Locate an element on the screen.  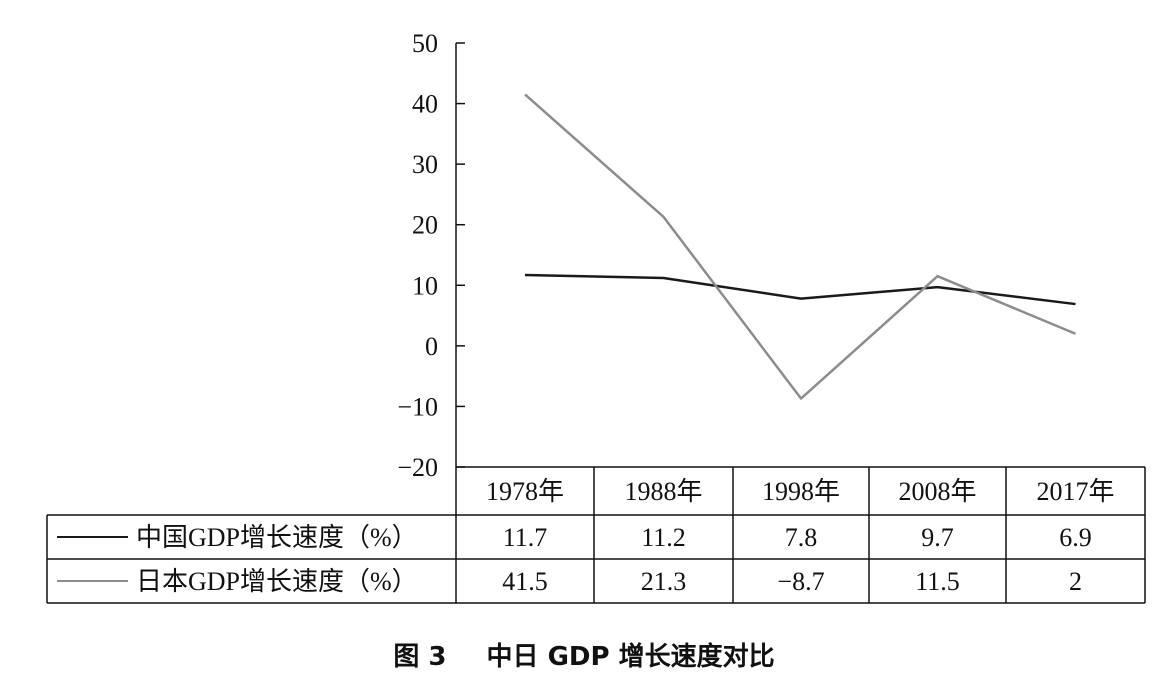
data-value-label: 11.2 is located at coordinates (663, 537).